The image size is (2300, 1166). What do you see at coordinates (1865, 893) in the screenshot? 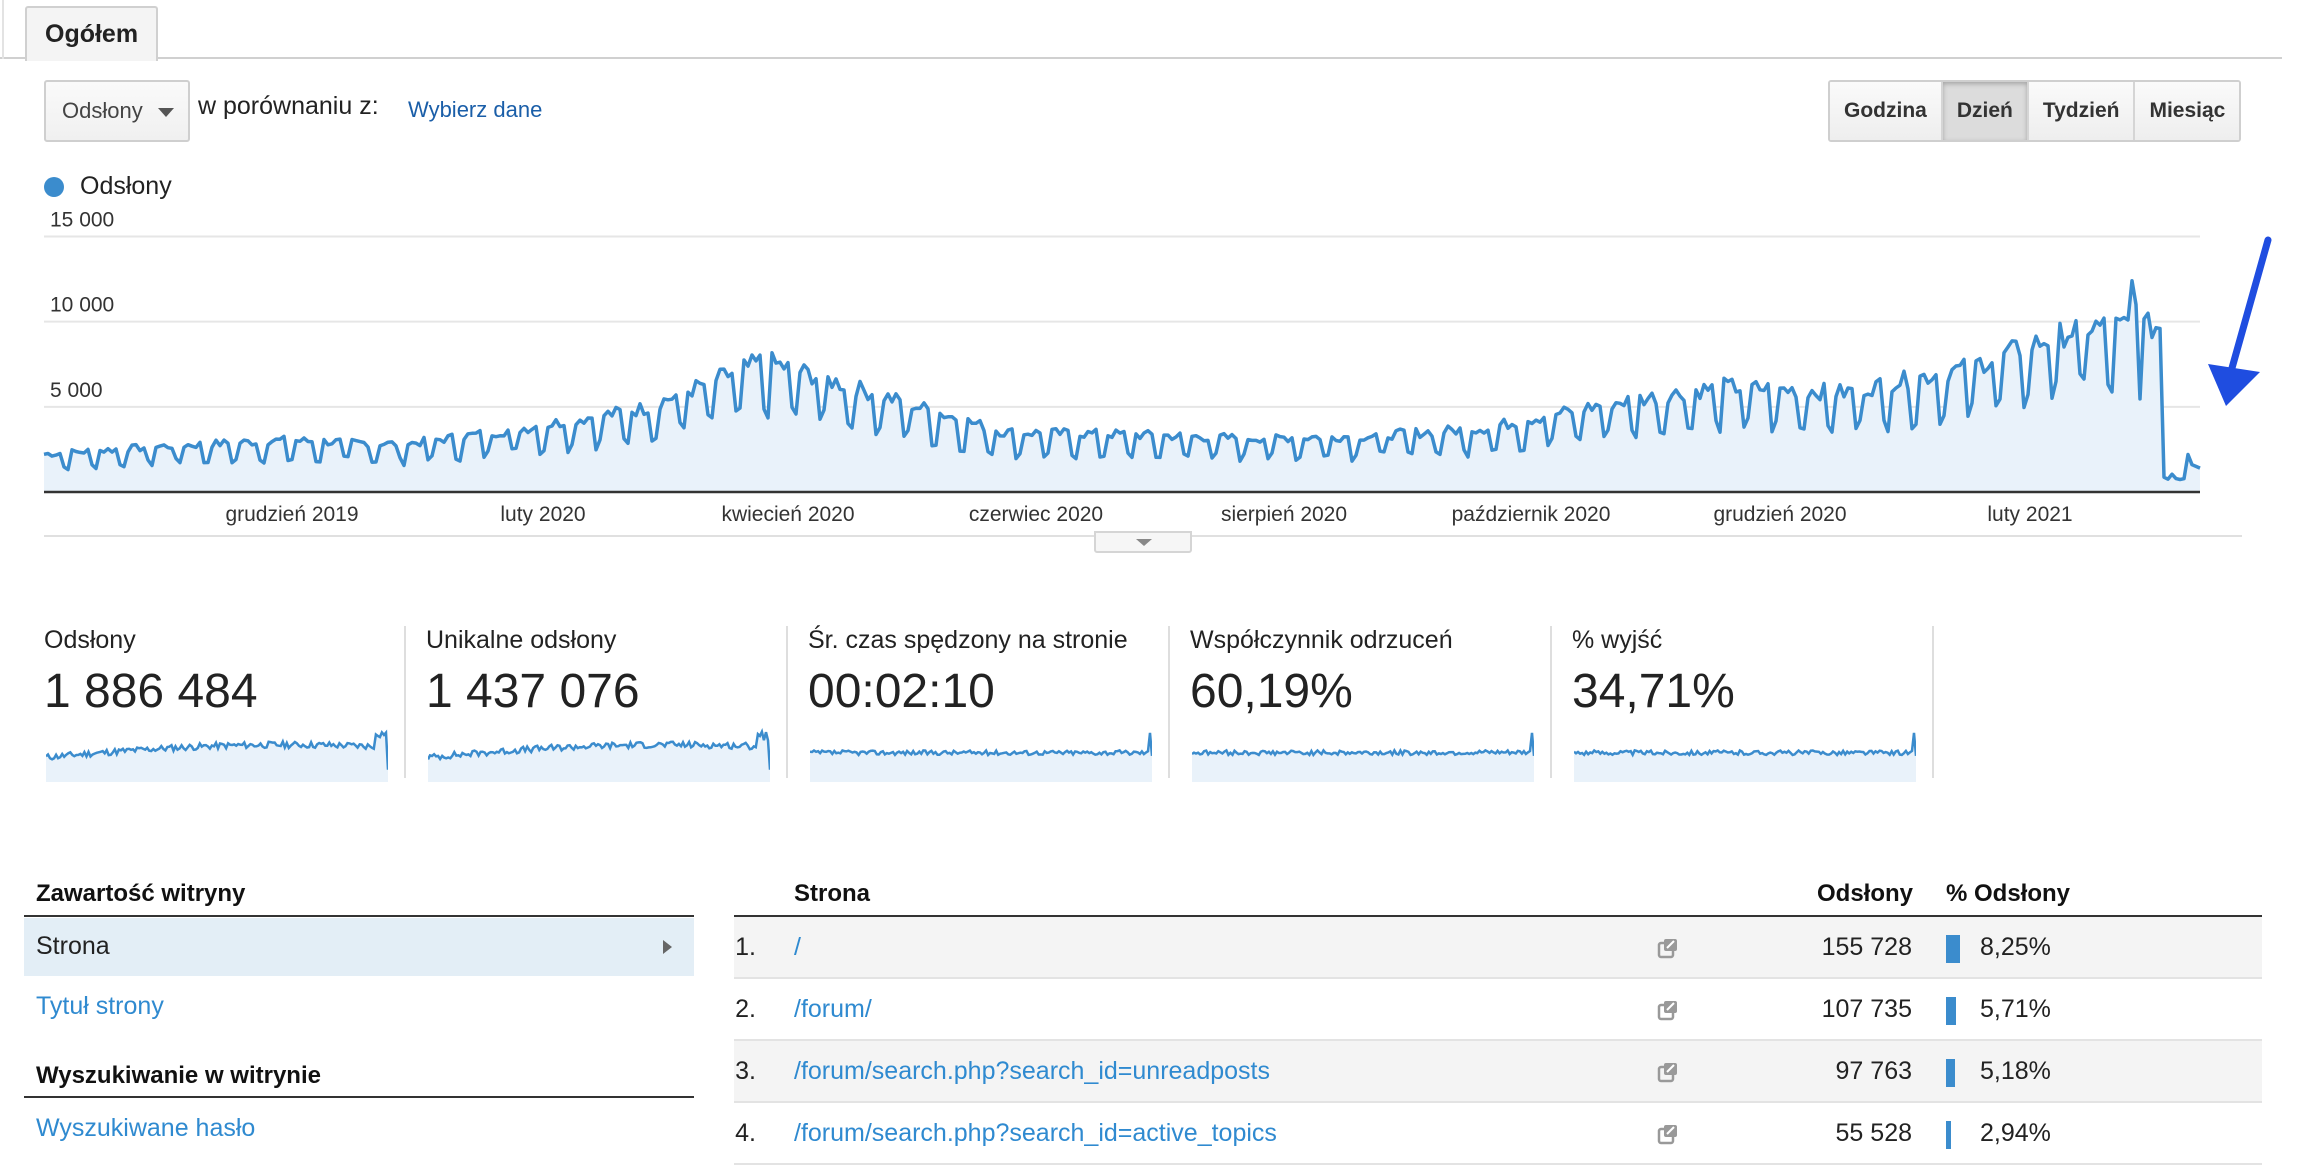
I see `column-header-views: Odsłony` at bounding box center [1865, 893].